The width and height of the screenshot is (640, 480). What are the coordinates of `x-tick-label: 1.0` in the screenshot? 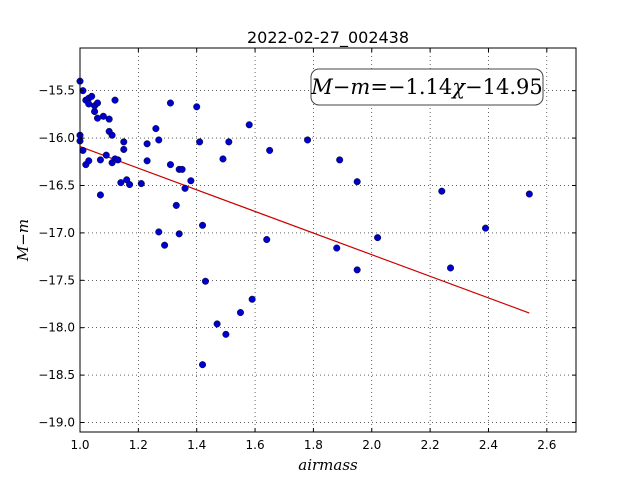 It's located at (79, 445).